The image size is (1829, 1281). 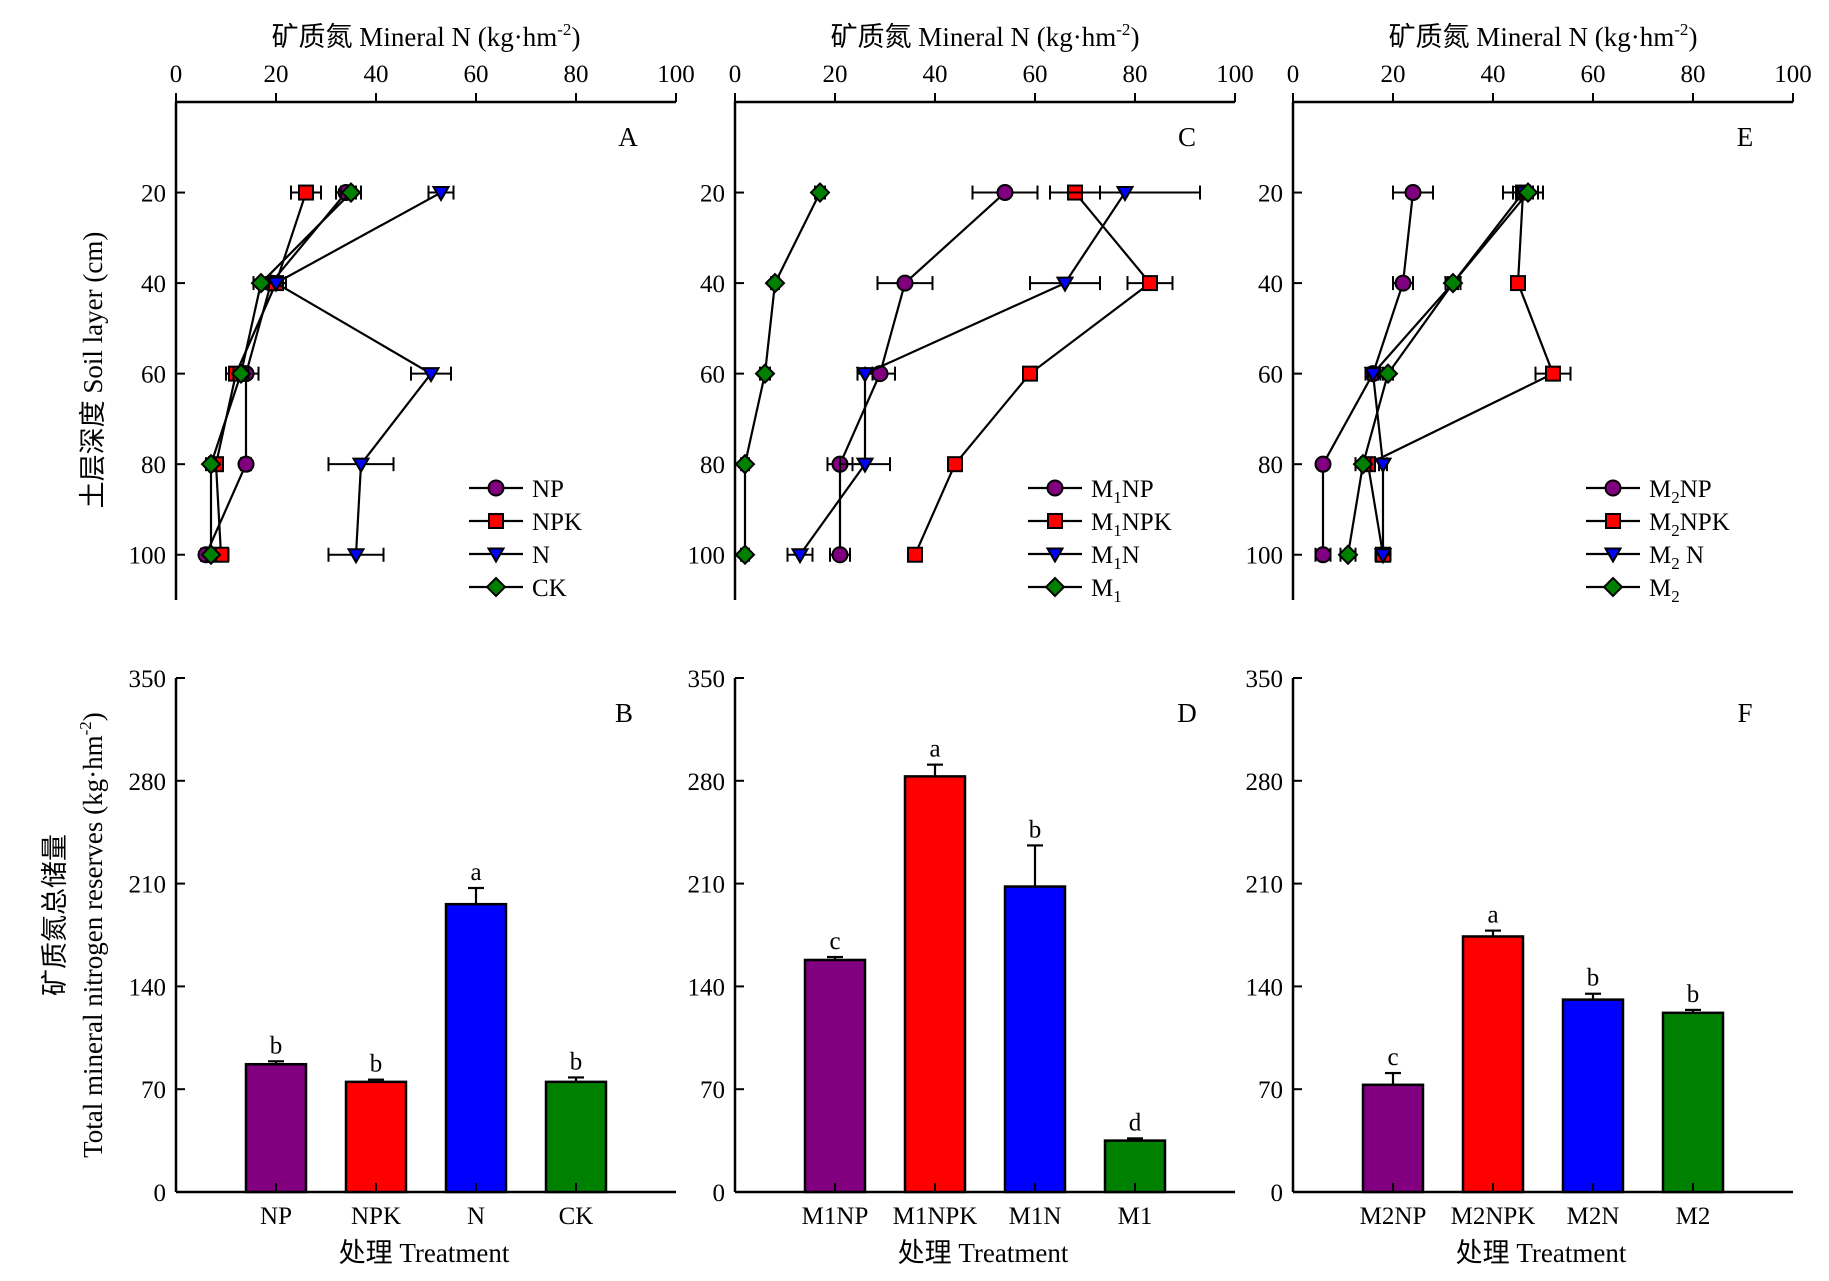 I want to click on bar-ck, so click(x=576, y=1137).